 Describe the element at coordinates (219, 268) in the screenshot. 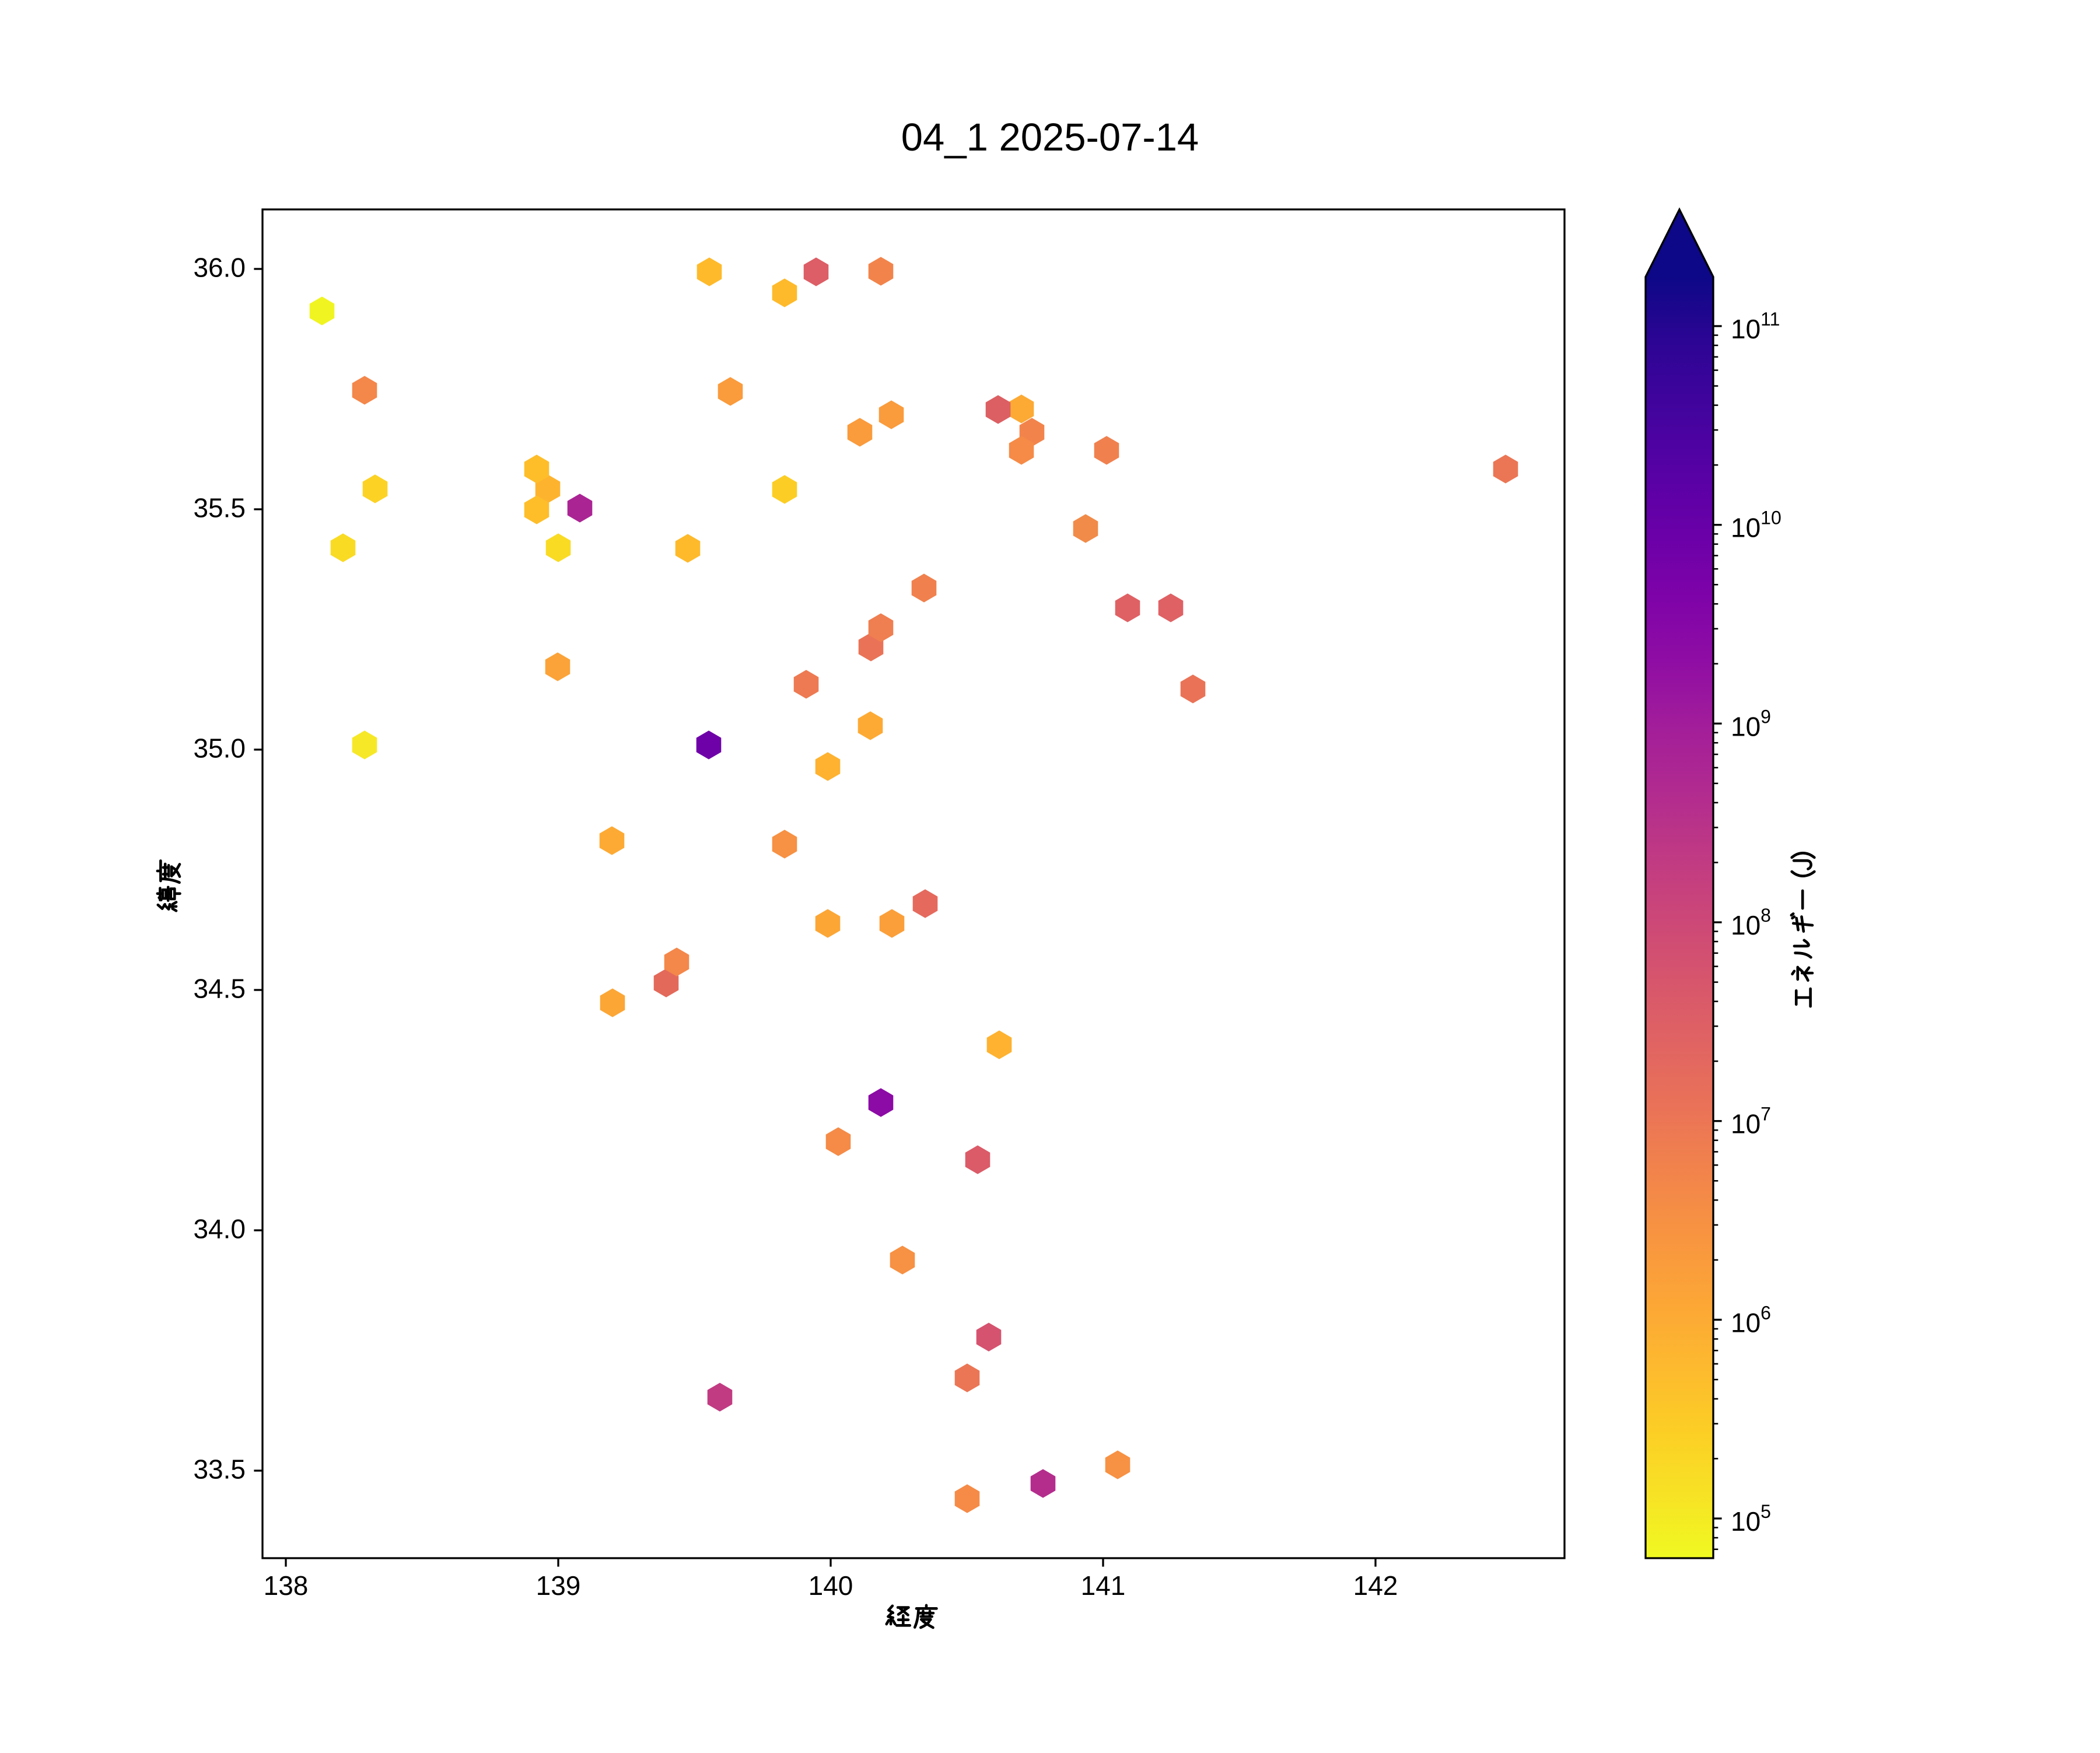

I see `svg-text: 36.0` at that location.